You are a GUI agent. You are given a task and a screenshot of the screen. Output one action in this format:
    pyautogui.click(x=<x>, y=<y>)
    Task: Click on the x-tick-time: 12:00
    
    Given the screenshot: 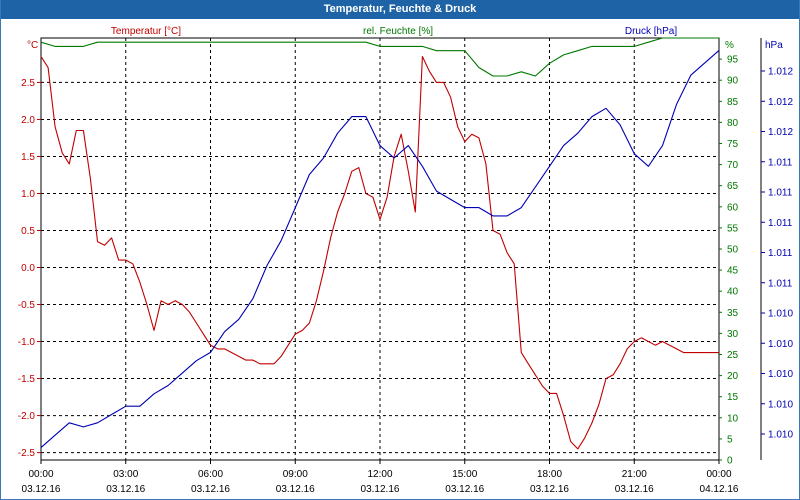 What is the action you would take?
    pyautogui.click(x=379, y=474)
    